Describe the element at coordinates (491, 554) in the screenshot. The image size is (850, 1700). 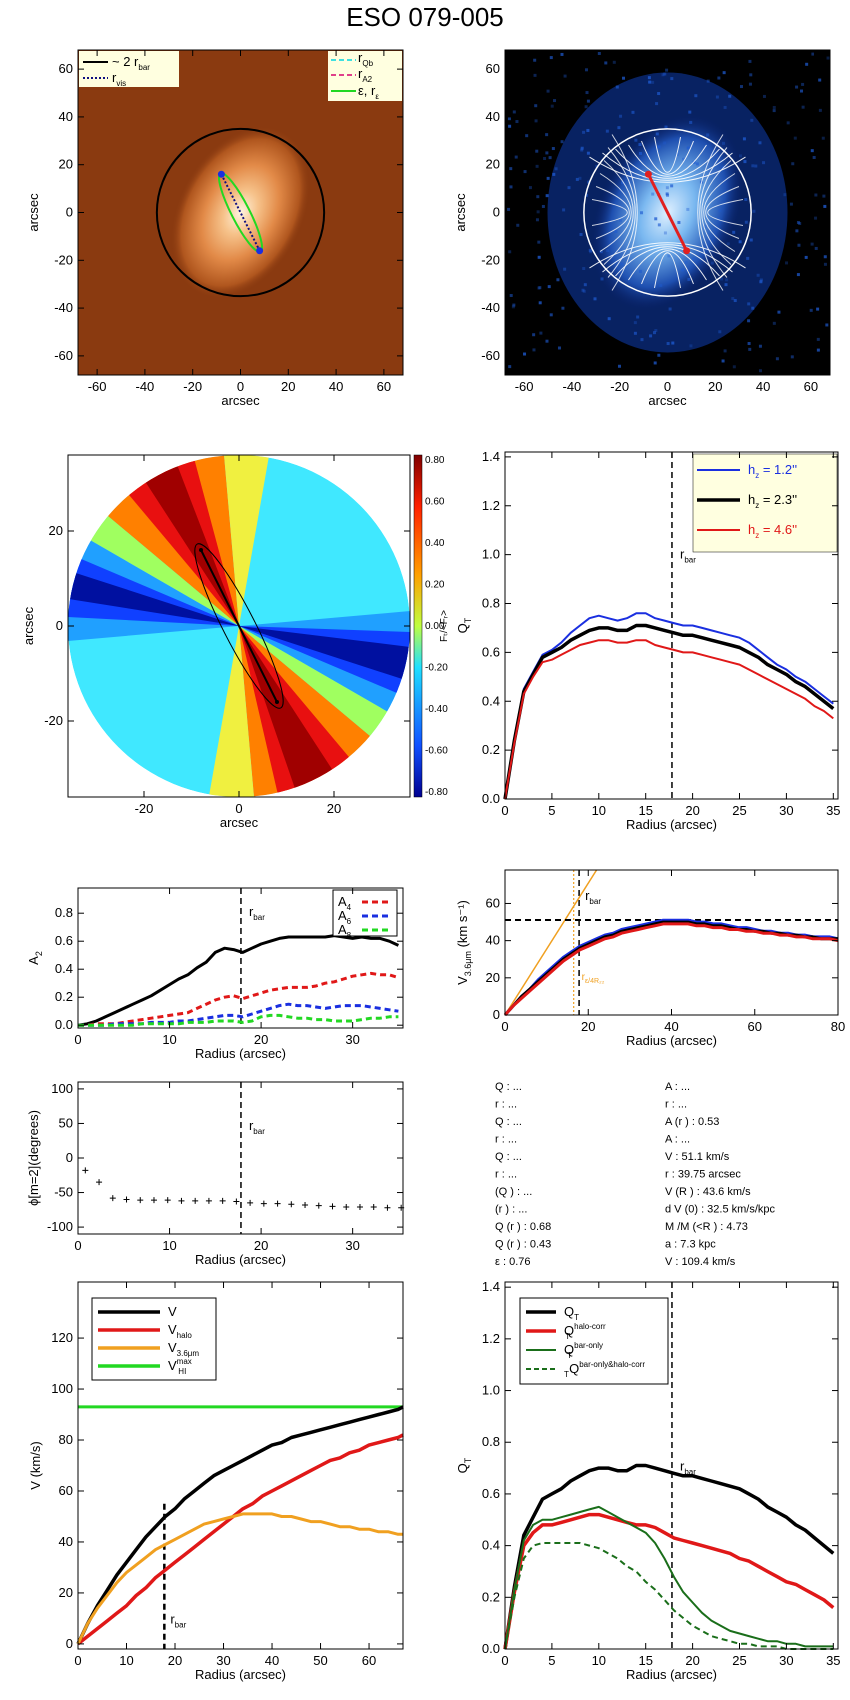
I see `y-tick-label: 1.0` at that location.